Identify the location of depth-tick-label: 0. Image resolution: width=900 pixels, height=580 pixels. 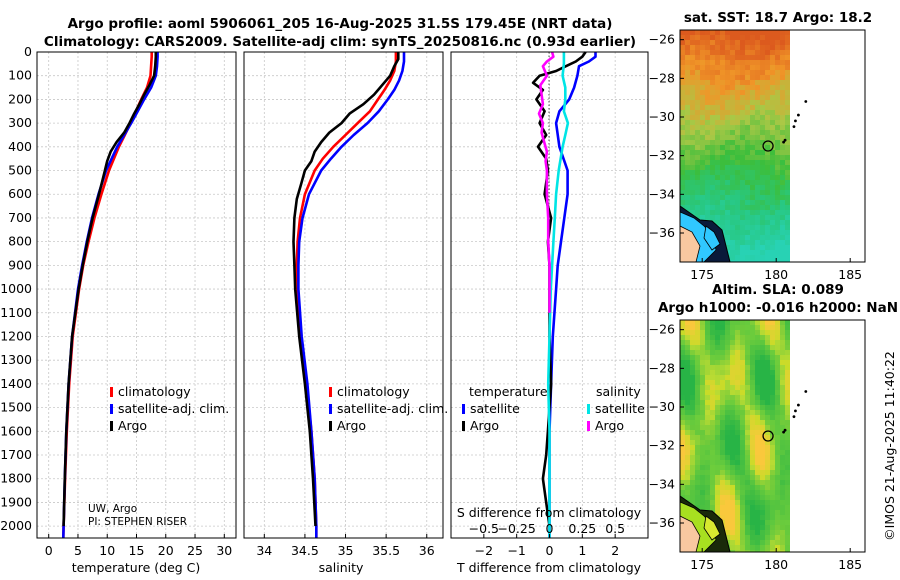
(28, 51).